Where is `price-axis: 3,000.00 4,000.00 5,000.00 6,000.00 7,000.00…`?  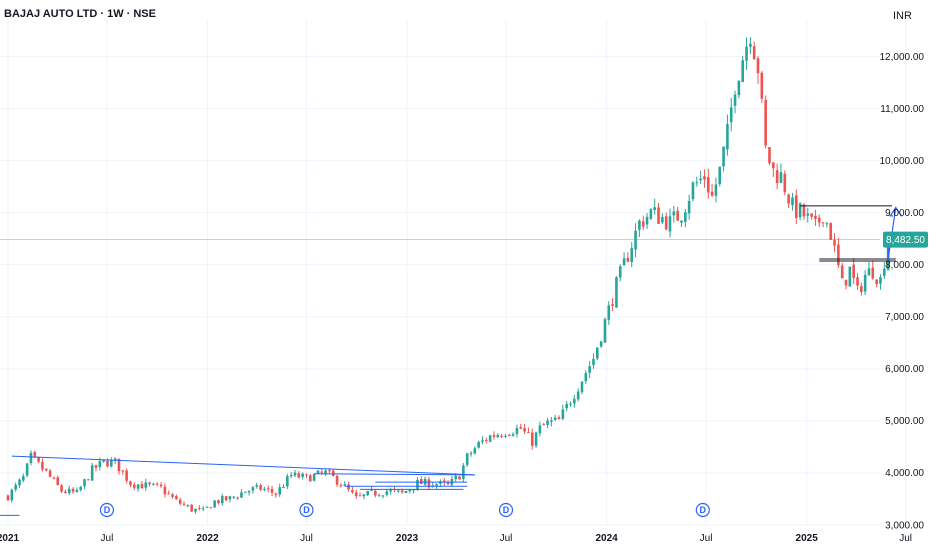
price-axis: 3,000.00 4,000.00 5,000.00 6,000.00 7,000.00… is located at coordinates (902, 291).